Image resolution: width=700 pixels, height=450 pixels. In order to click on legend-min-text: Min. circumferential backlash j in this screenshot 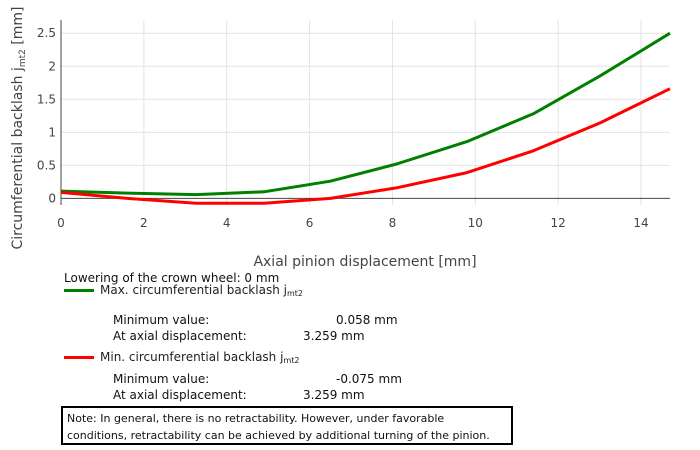, I will do `click(192, 357)`.